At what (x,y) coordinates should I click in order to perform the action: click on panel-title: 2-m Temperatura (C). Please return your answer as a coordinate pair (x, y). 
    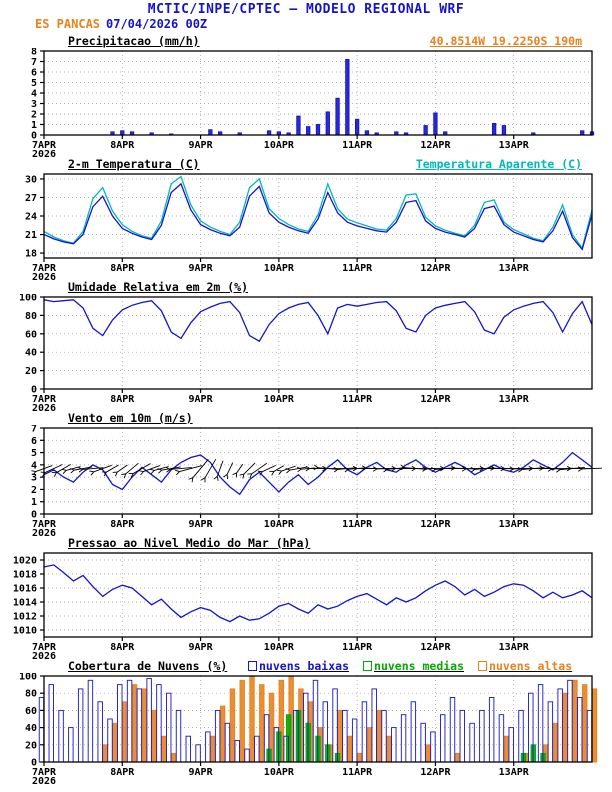
    Looking at the image, I should click on (134, 164).